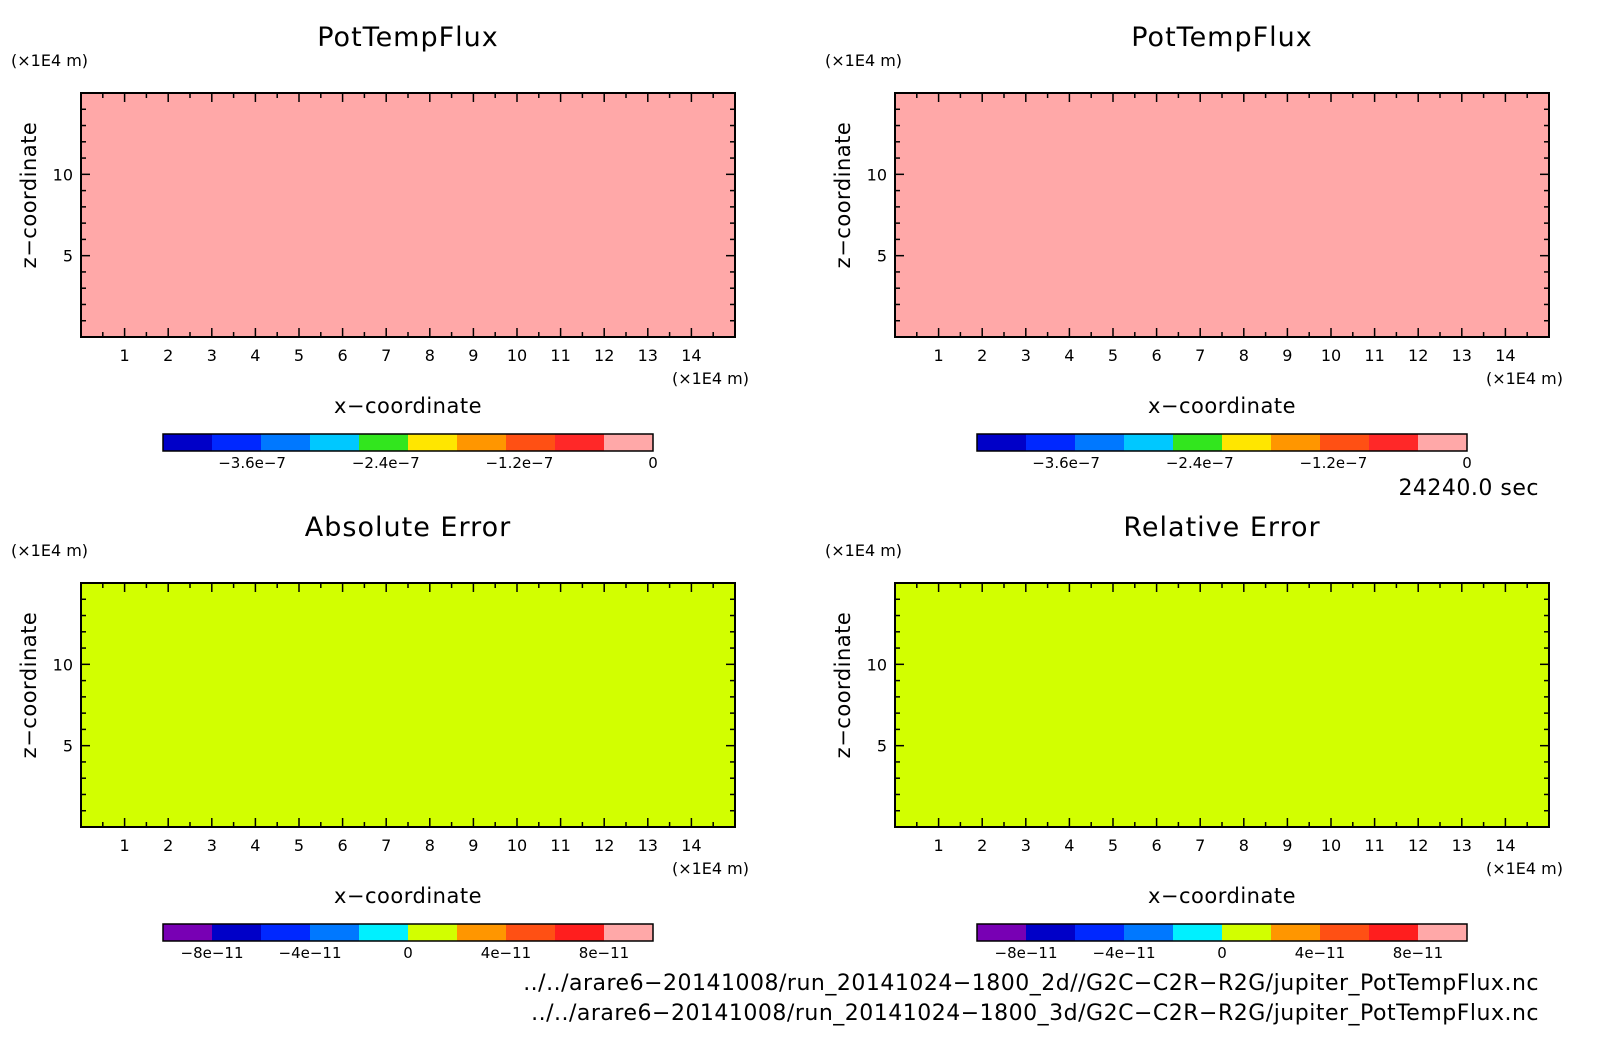 This screenshot has width=1604, height=1054. I want to click on colorbar-tick-label: 8e−11, so click(1418, 953).